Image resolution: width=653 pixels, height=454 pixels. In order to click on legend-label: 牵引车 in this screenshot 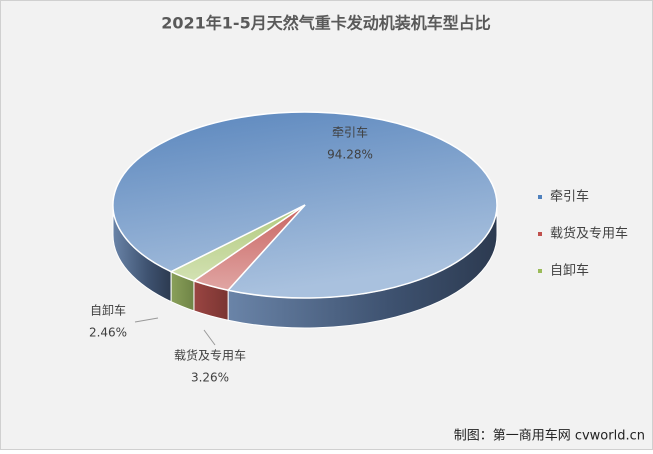, I will do `click(569, 197)`.